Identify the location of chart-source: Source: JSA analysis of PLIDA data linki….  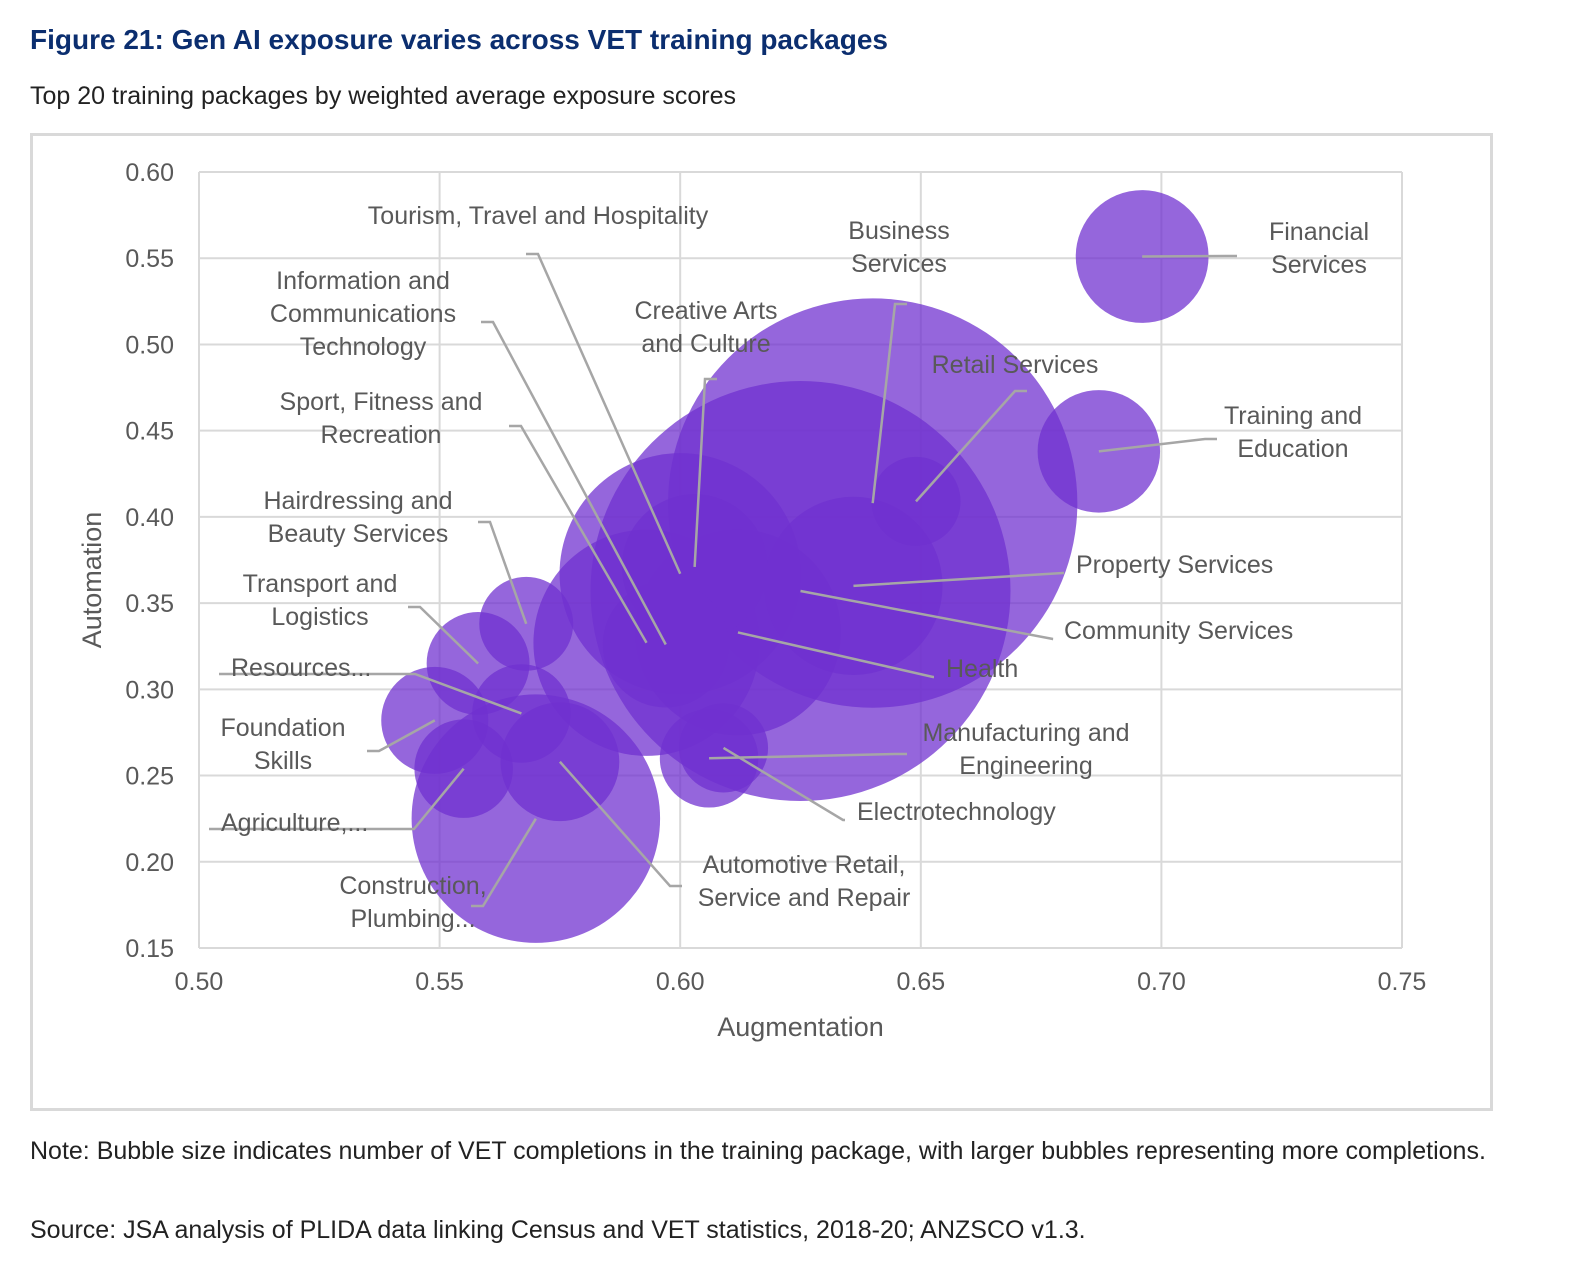
(558, 1230).